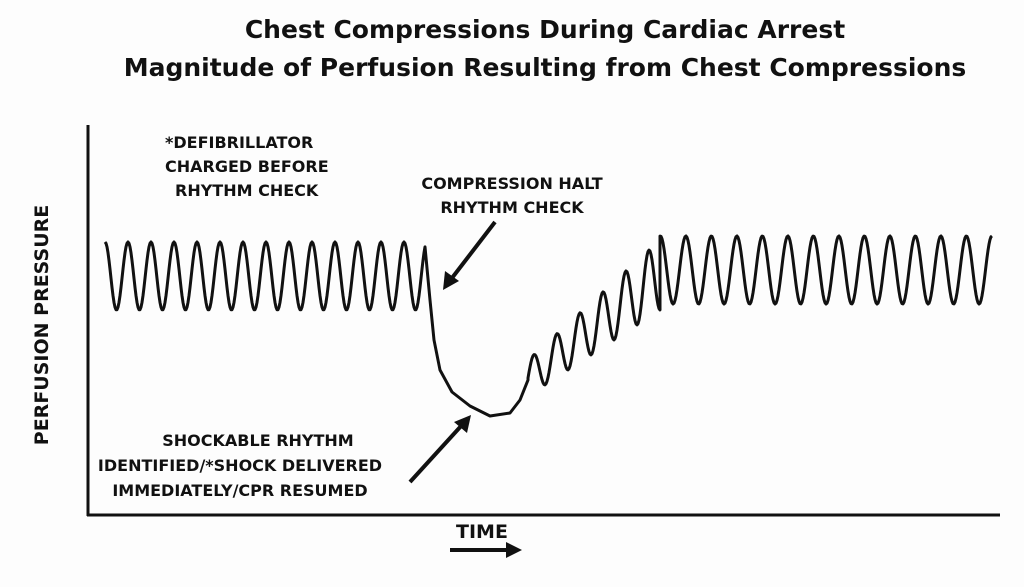  Describe the element at coordinates (247, 166) in the screenshot. I see `annotation: CHARGED BEFORE` at that location.